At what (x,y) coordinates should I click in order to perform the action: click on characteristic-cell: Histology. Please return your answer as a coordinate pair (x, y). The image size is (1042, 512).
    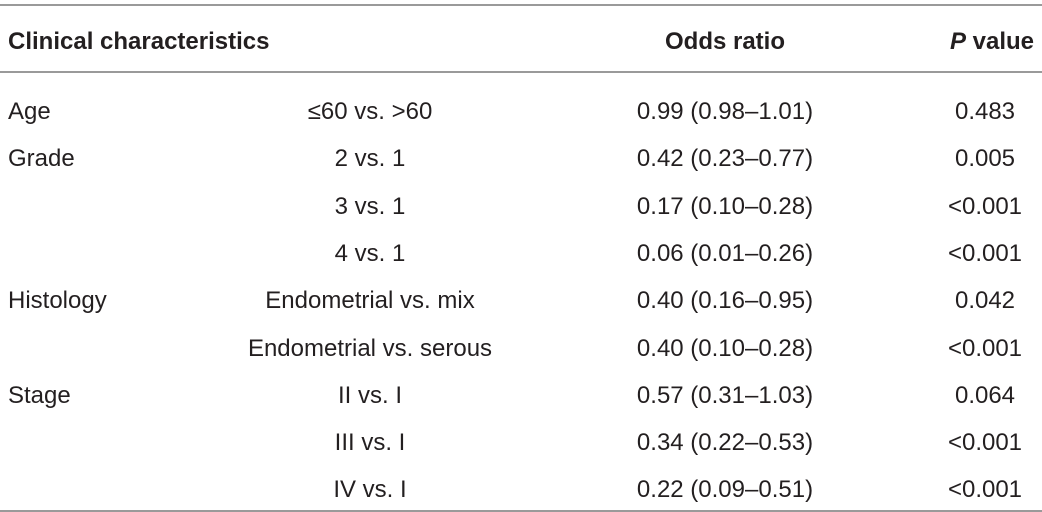
    Looking at the image, I should click on (57, 301).